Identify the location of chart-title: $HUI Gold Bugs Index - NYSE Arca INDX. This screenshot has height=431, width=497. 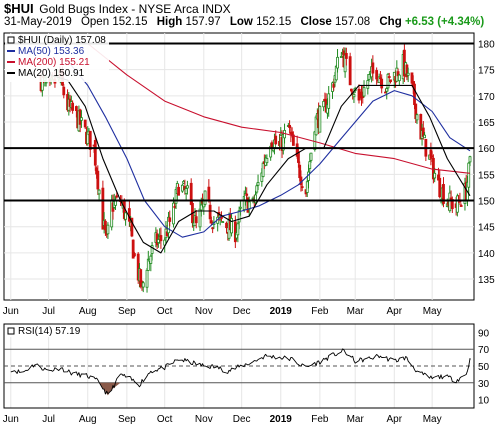
(117, 8).